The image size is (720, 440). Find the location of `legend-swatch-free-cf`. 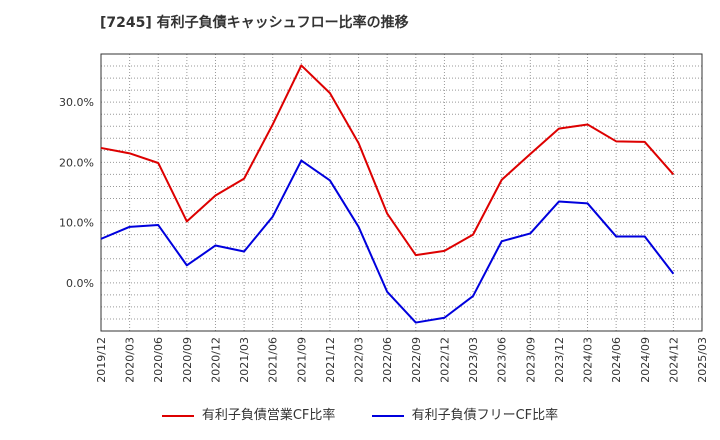

legend-swatch-free-cf is located at coordinates (387, 415).